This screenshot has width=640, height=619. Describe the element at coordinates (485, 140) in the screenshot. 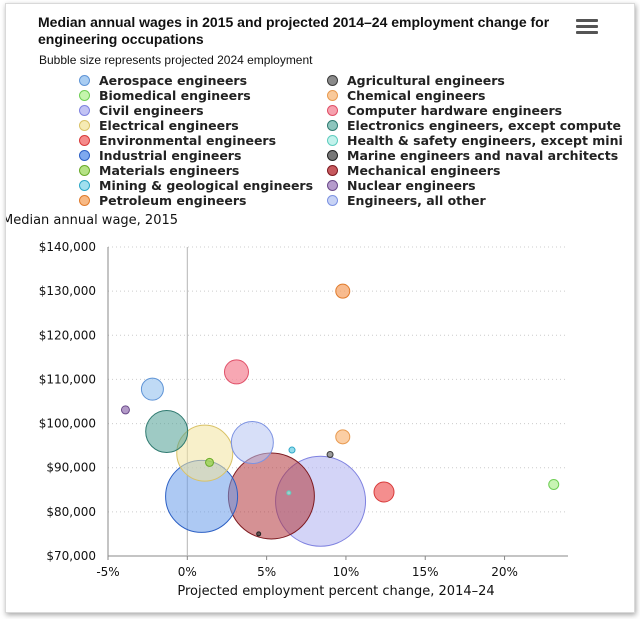

I see `legend-label: Health & safety engineers, except mini` at that location.